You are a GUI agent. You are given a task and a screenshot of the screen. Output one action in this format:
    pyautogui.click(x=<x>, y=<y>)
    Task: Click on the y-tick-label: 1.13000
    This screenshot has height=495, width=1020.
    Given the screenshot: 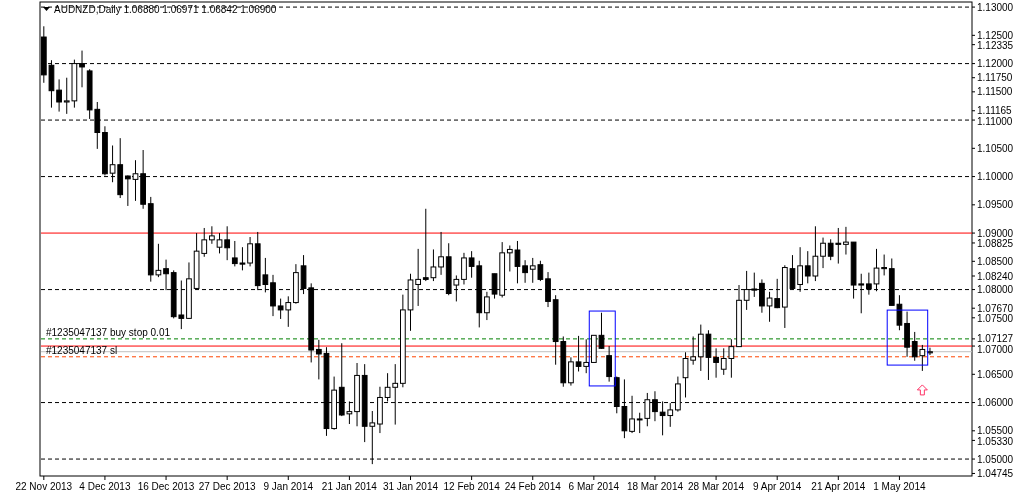 What is the action you would take?
    pyautogui.click(x=995, y=7)
    